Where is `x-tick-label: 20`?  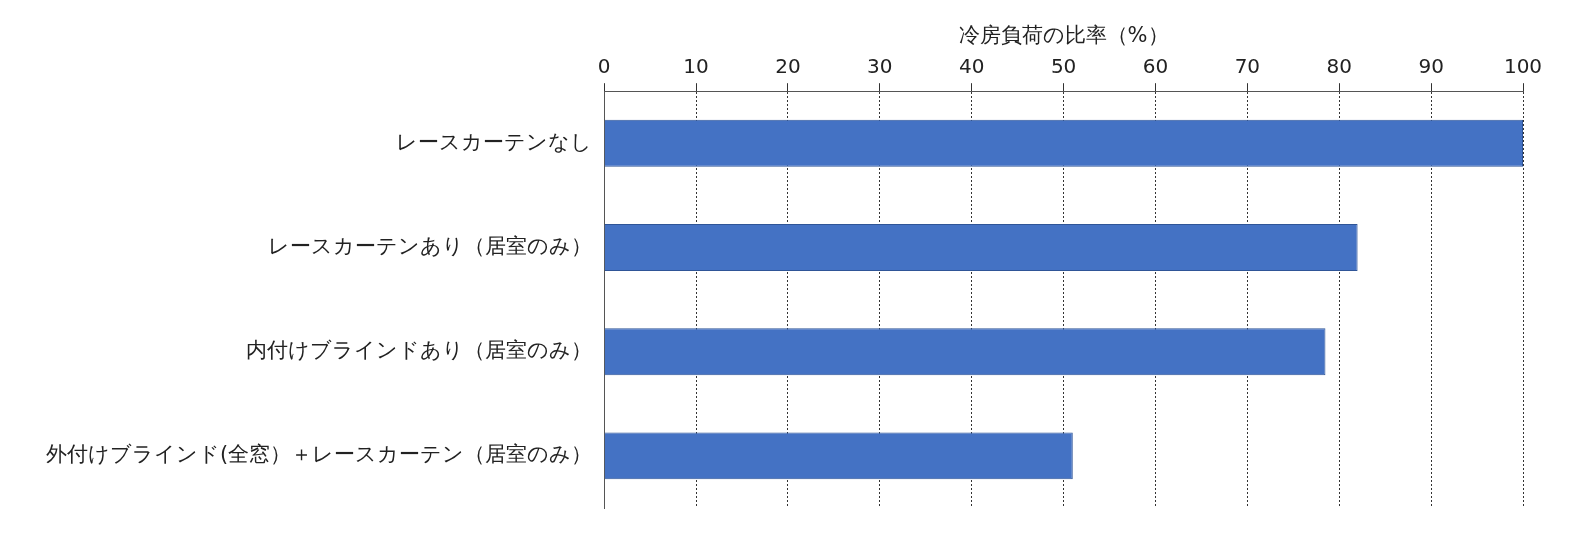
x-tick-label: 20 is located at coordinates (788, 66).